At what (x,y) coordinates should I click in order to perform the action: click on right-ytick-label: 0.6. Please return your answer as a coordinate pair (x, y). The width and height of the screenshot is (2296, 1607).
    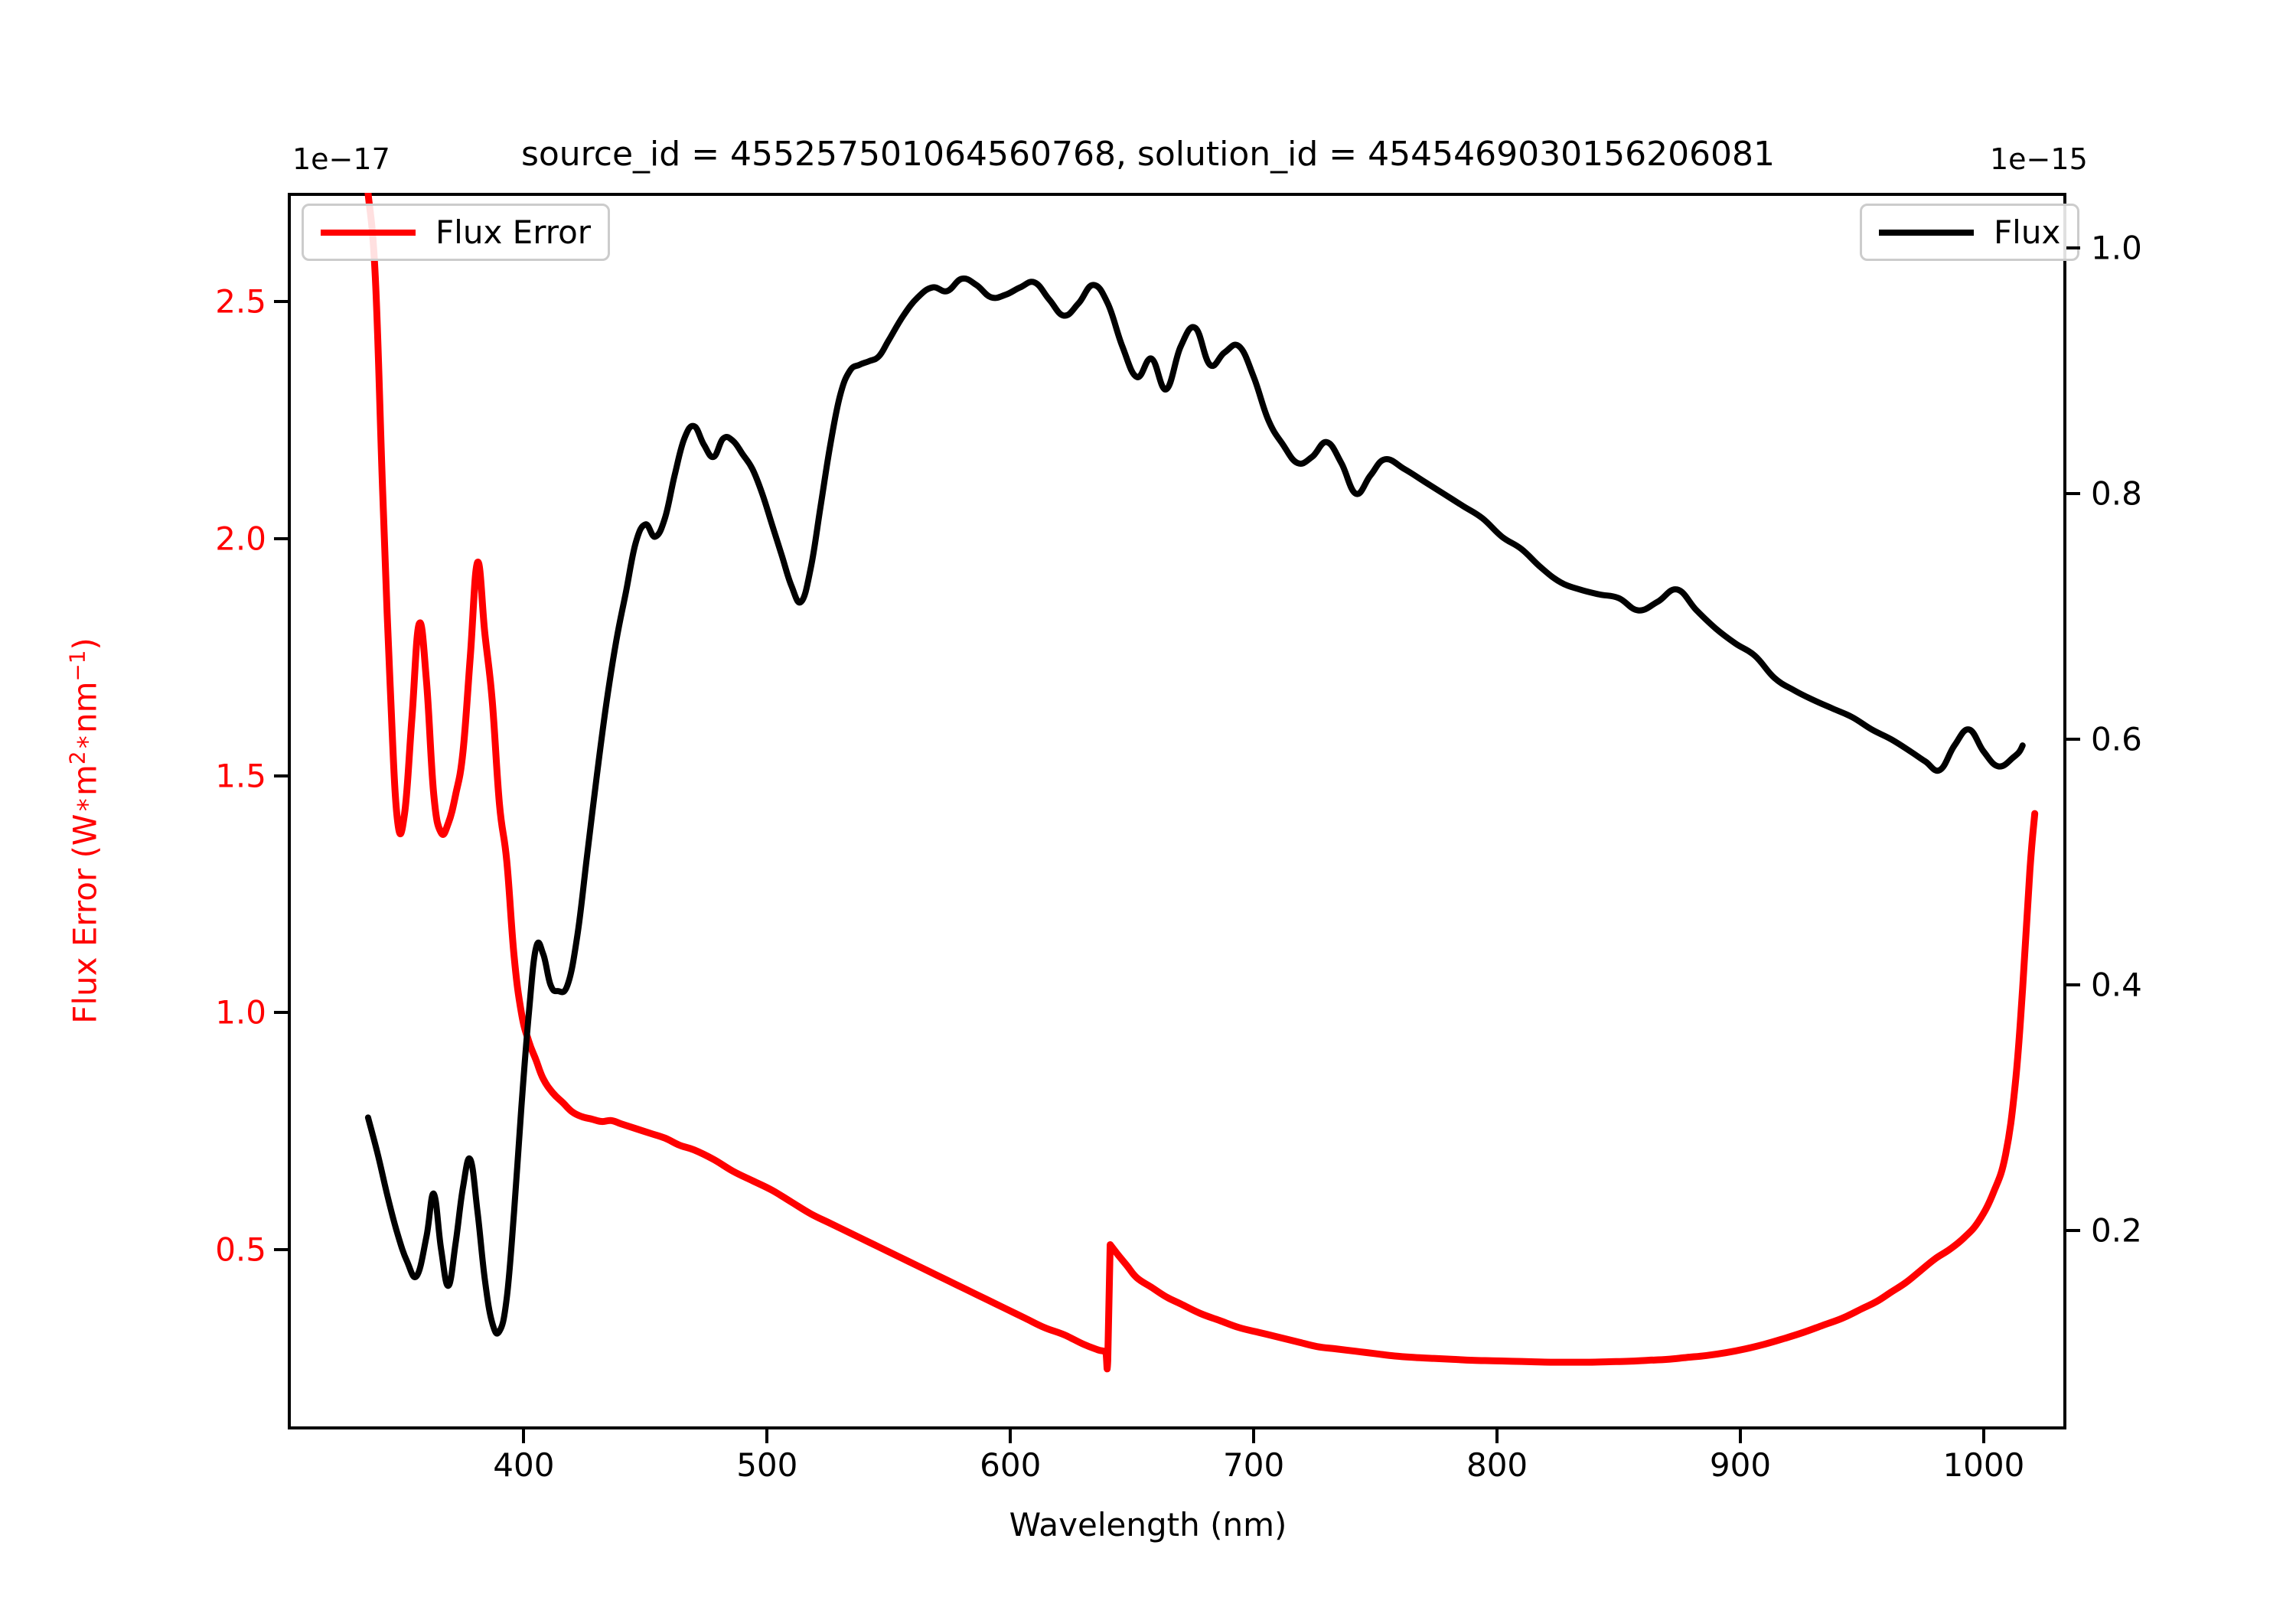
    Looking at the image, I should click on (2116, 739).